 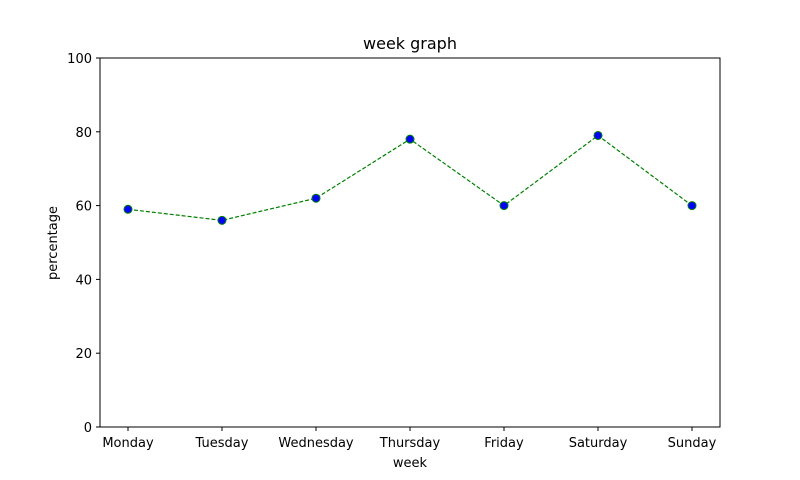 What do you see at coordinates (83, 280) in the screenshot?
I see `y-tick-label: 40` at bounding box center [83, 280].